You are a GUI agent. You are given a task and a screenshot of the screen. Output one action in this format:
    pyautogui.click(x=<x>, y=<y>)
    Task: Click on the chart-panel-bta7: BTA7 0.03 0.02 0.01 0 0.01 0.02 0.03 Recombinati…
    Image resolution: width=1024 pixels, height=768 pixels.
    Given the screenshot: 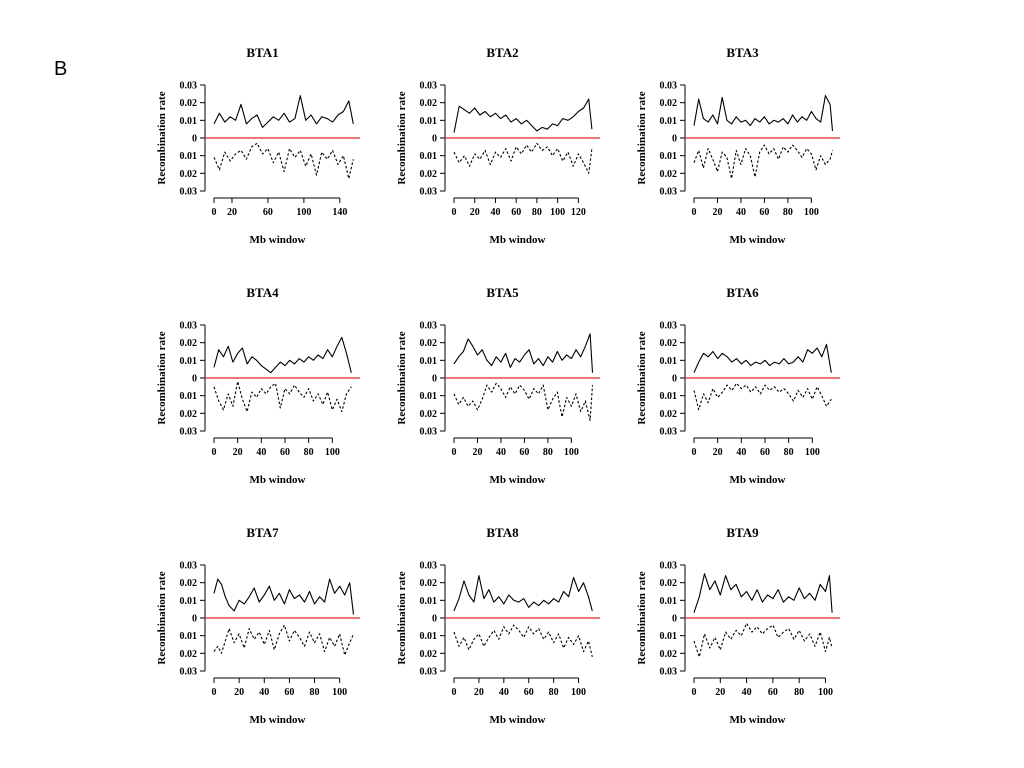 What is the action you would take?
    pyautogui.click(x=258, y=625)
    